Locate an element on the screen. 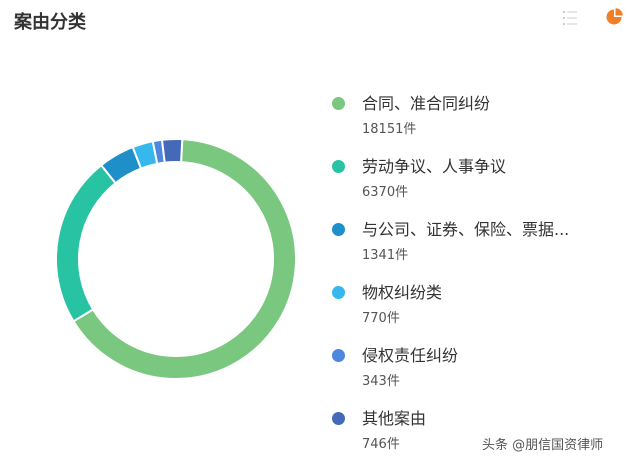 This screenshot has height=472, width=640. legend-count-company: 1341件 is located at coordinates (385, 255).